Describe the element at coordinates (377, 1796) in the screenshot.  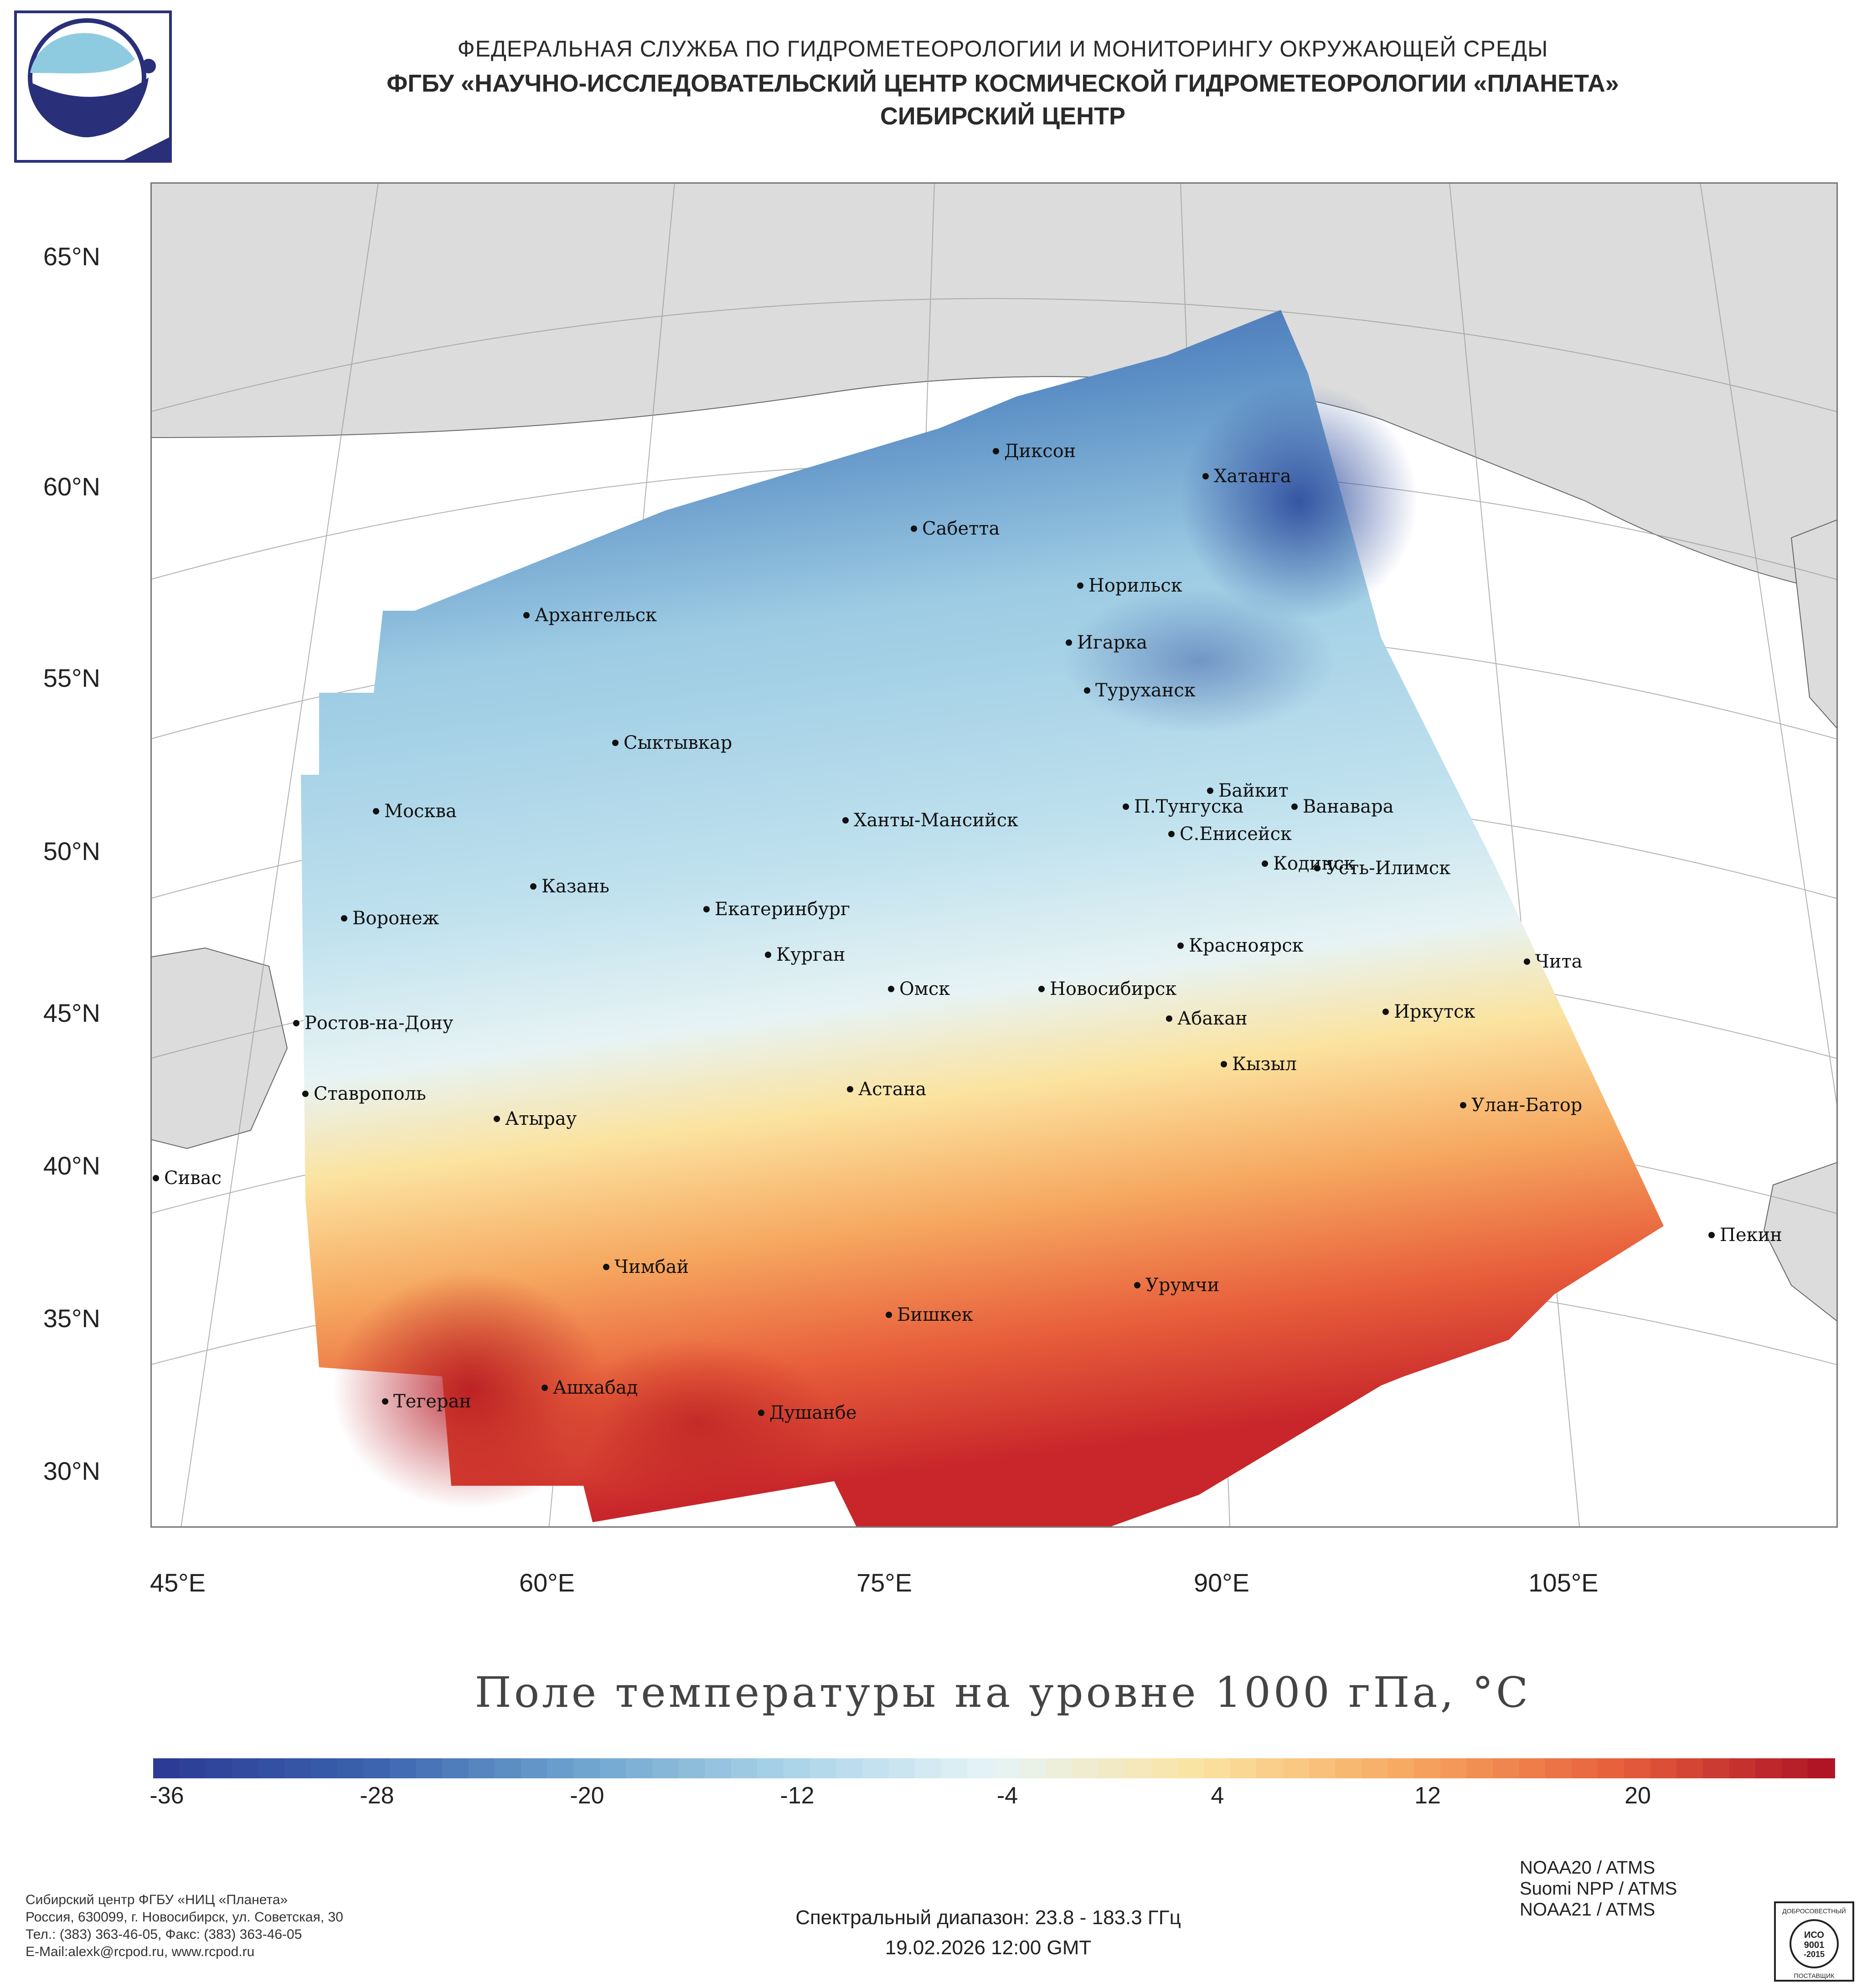
I see `colorbar-tick: -28` at that location.